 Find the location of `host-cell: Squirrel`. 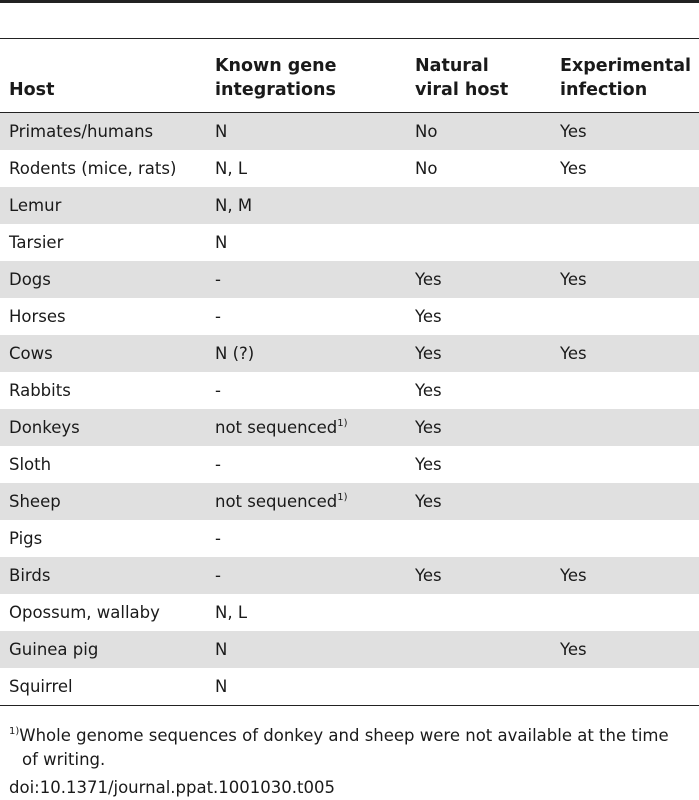

host-cell: Squirrel is located at coordinates (103, 686).